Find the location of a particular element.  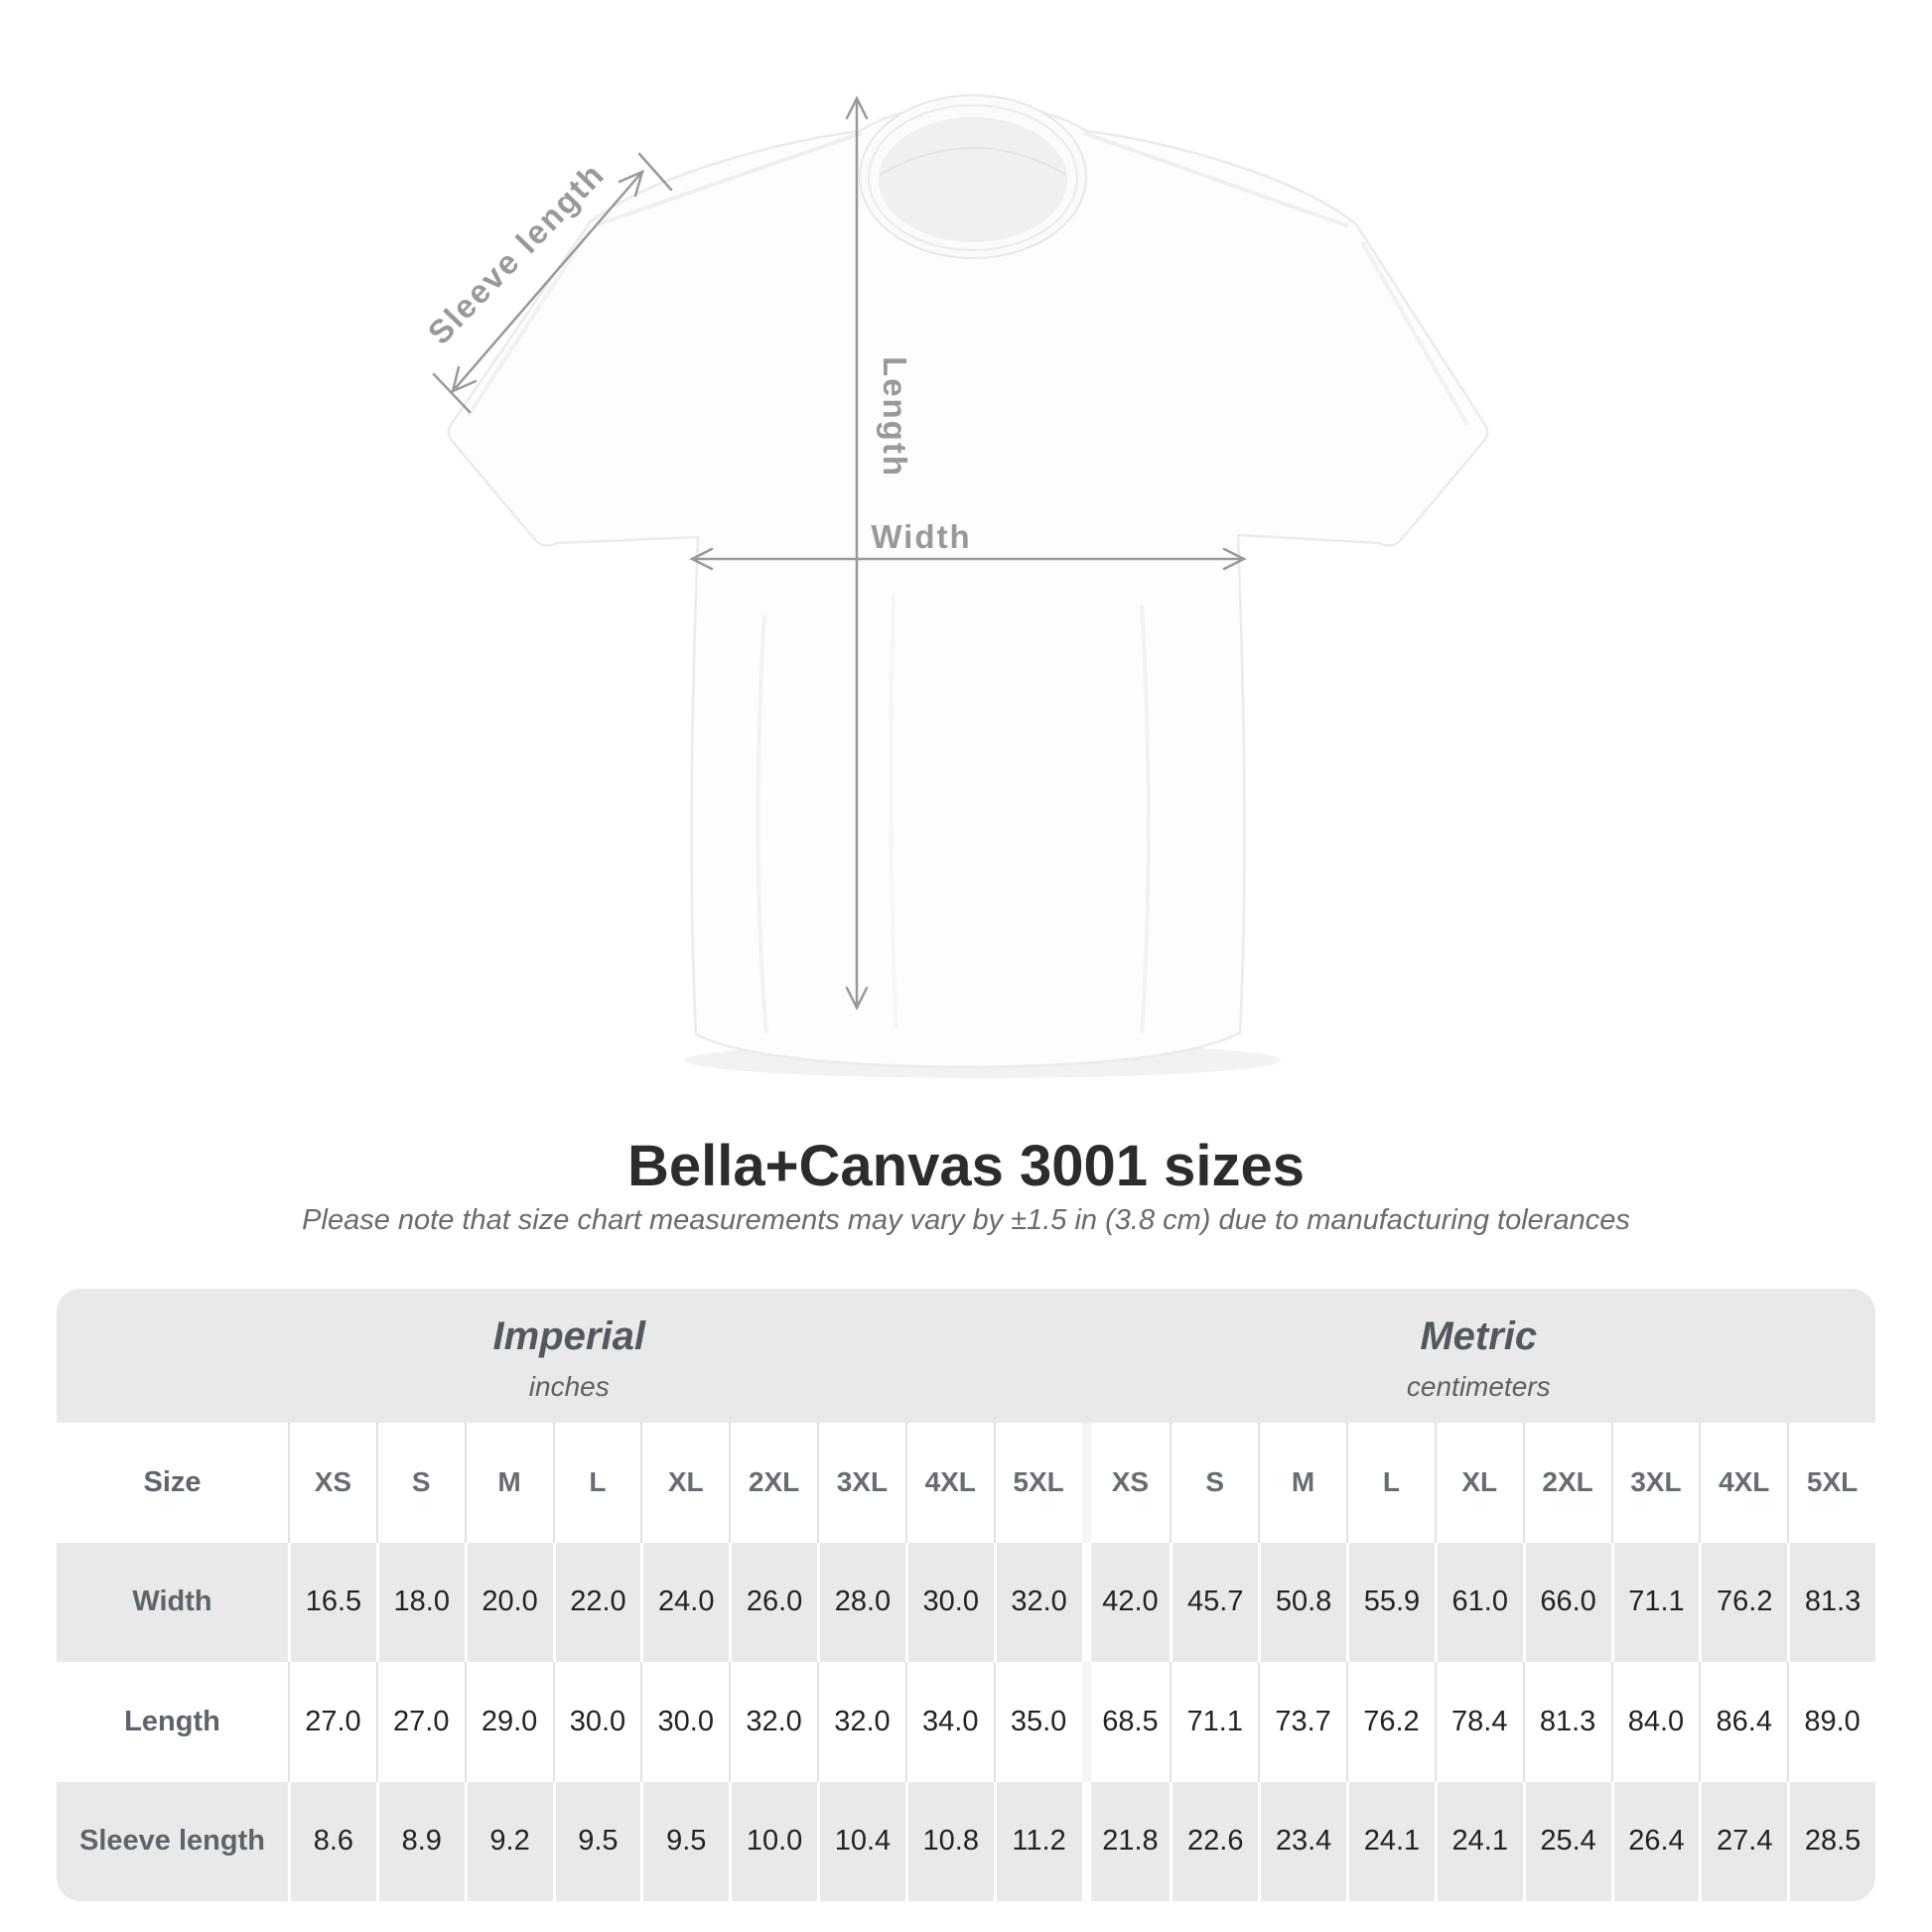

sleeve-length-imperial-value: 10.8 is located at coordinates (949, 1841).